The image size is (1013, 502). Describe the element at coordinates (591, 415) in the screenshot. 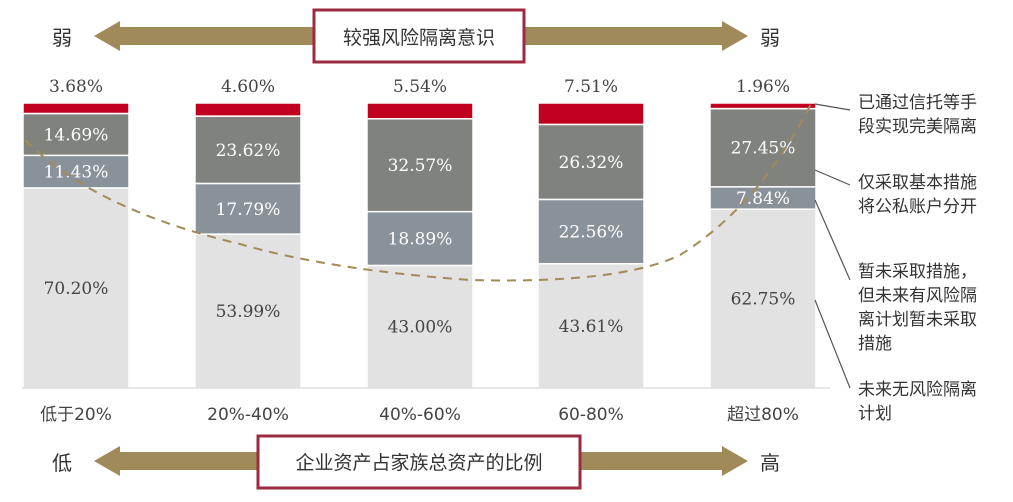

I see `x-tick-label: 60-80%` at that location.